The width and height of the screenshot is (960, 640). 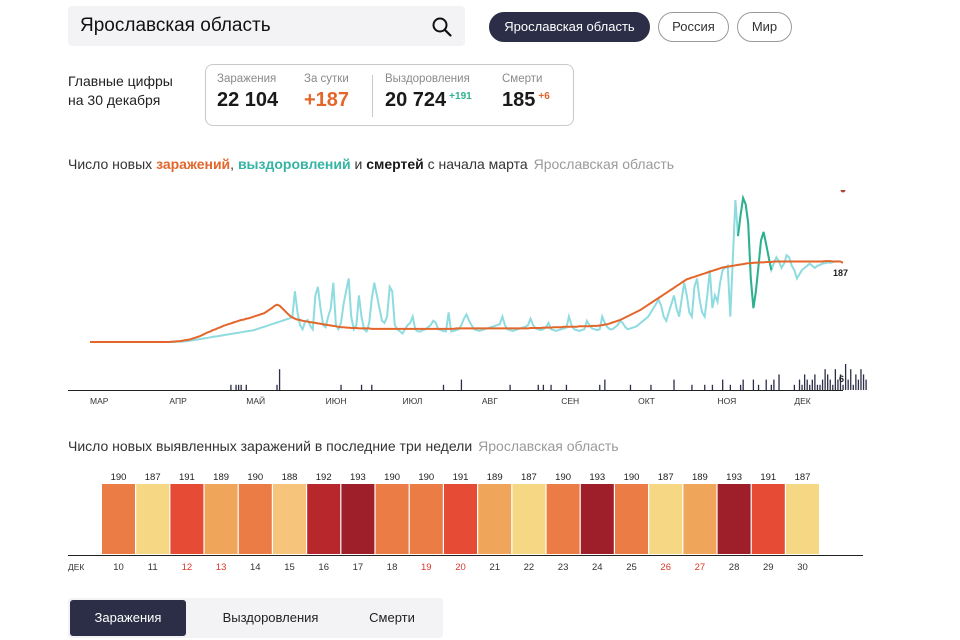 What do you see at coordinates (700, 567) in the screenshot?
I see `bar-day-label: 27` at bounding box center [700, 567].